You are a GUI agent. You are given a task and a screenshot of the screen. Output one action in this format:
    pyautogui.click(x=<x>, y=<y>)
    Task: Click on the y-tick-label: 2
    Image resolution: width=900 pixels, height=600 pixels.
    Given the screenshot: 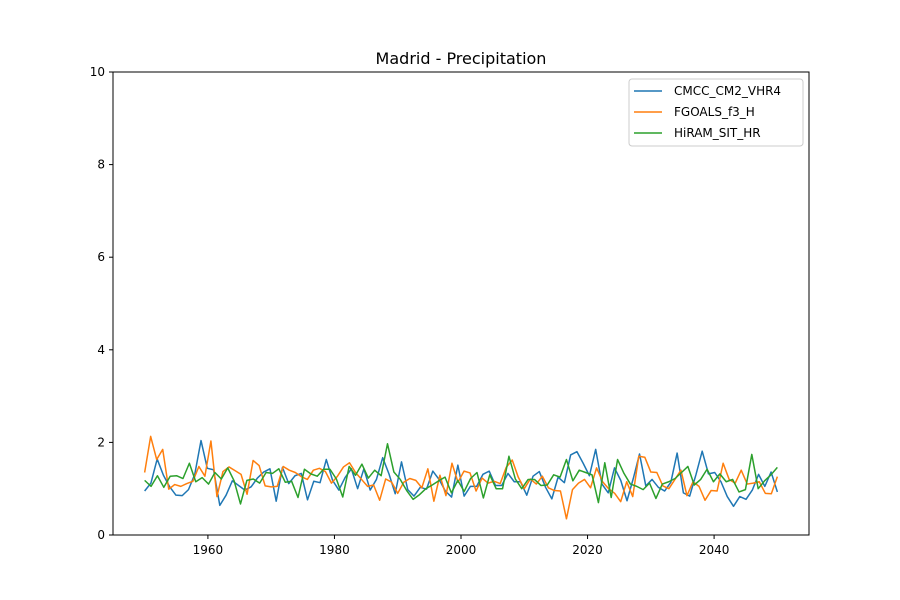 What is the action you would take?
    pyautogui.click(x=101, y=442)
    